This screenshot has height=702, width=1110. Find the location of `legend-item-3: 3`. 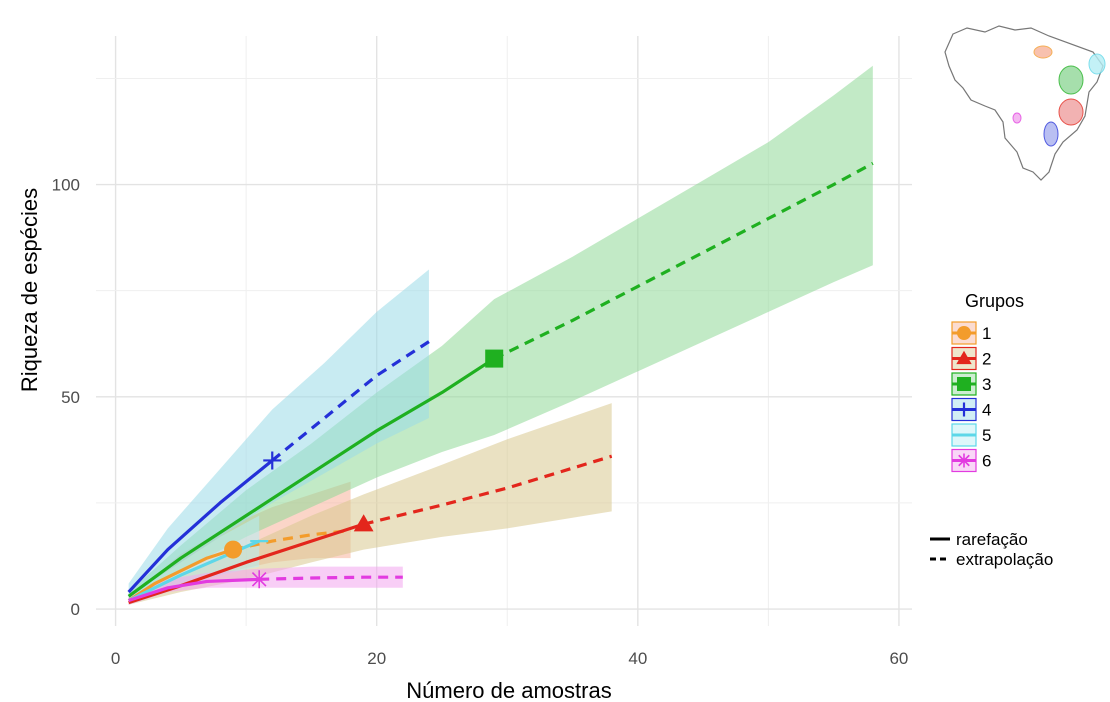

legend-item-3: 3 is located at coordinates (971, 384).